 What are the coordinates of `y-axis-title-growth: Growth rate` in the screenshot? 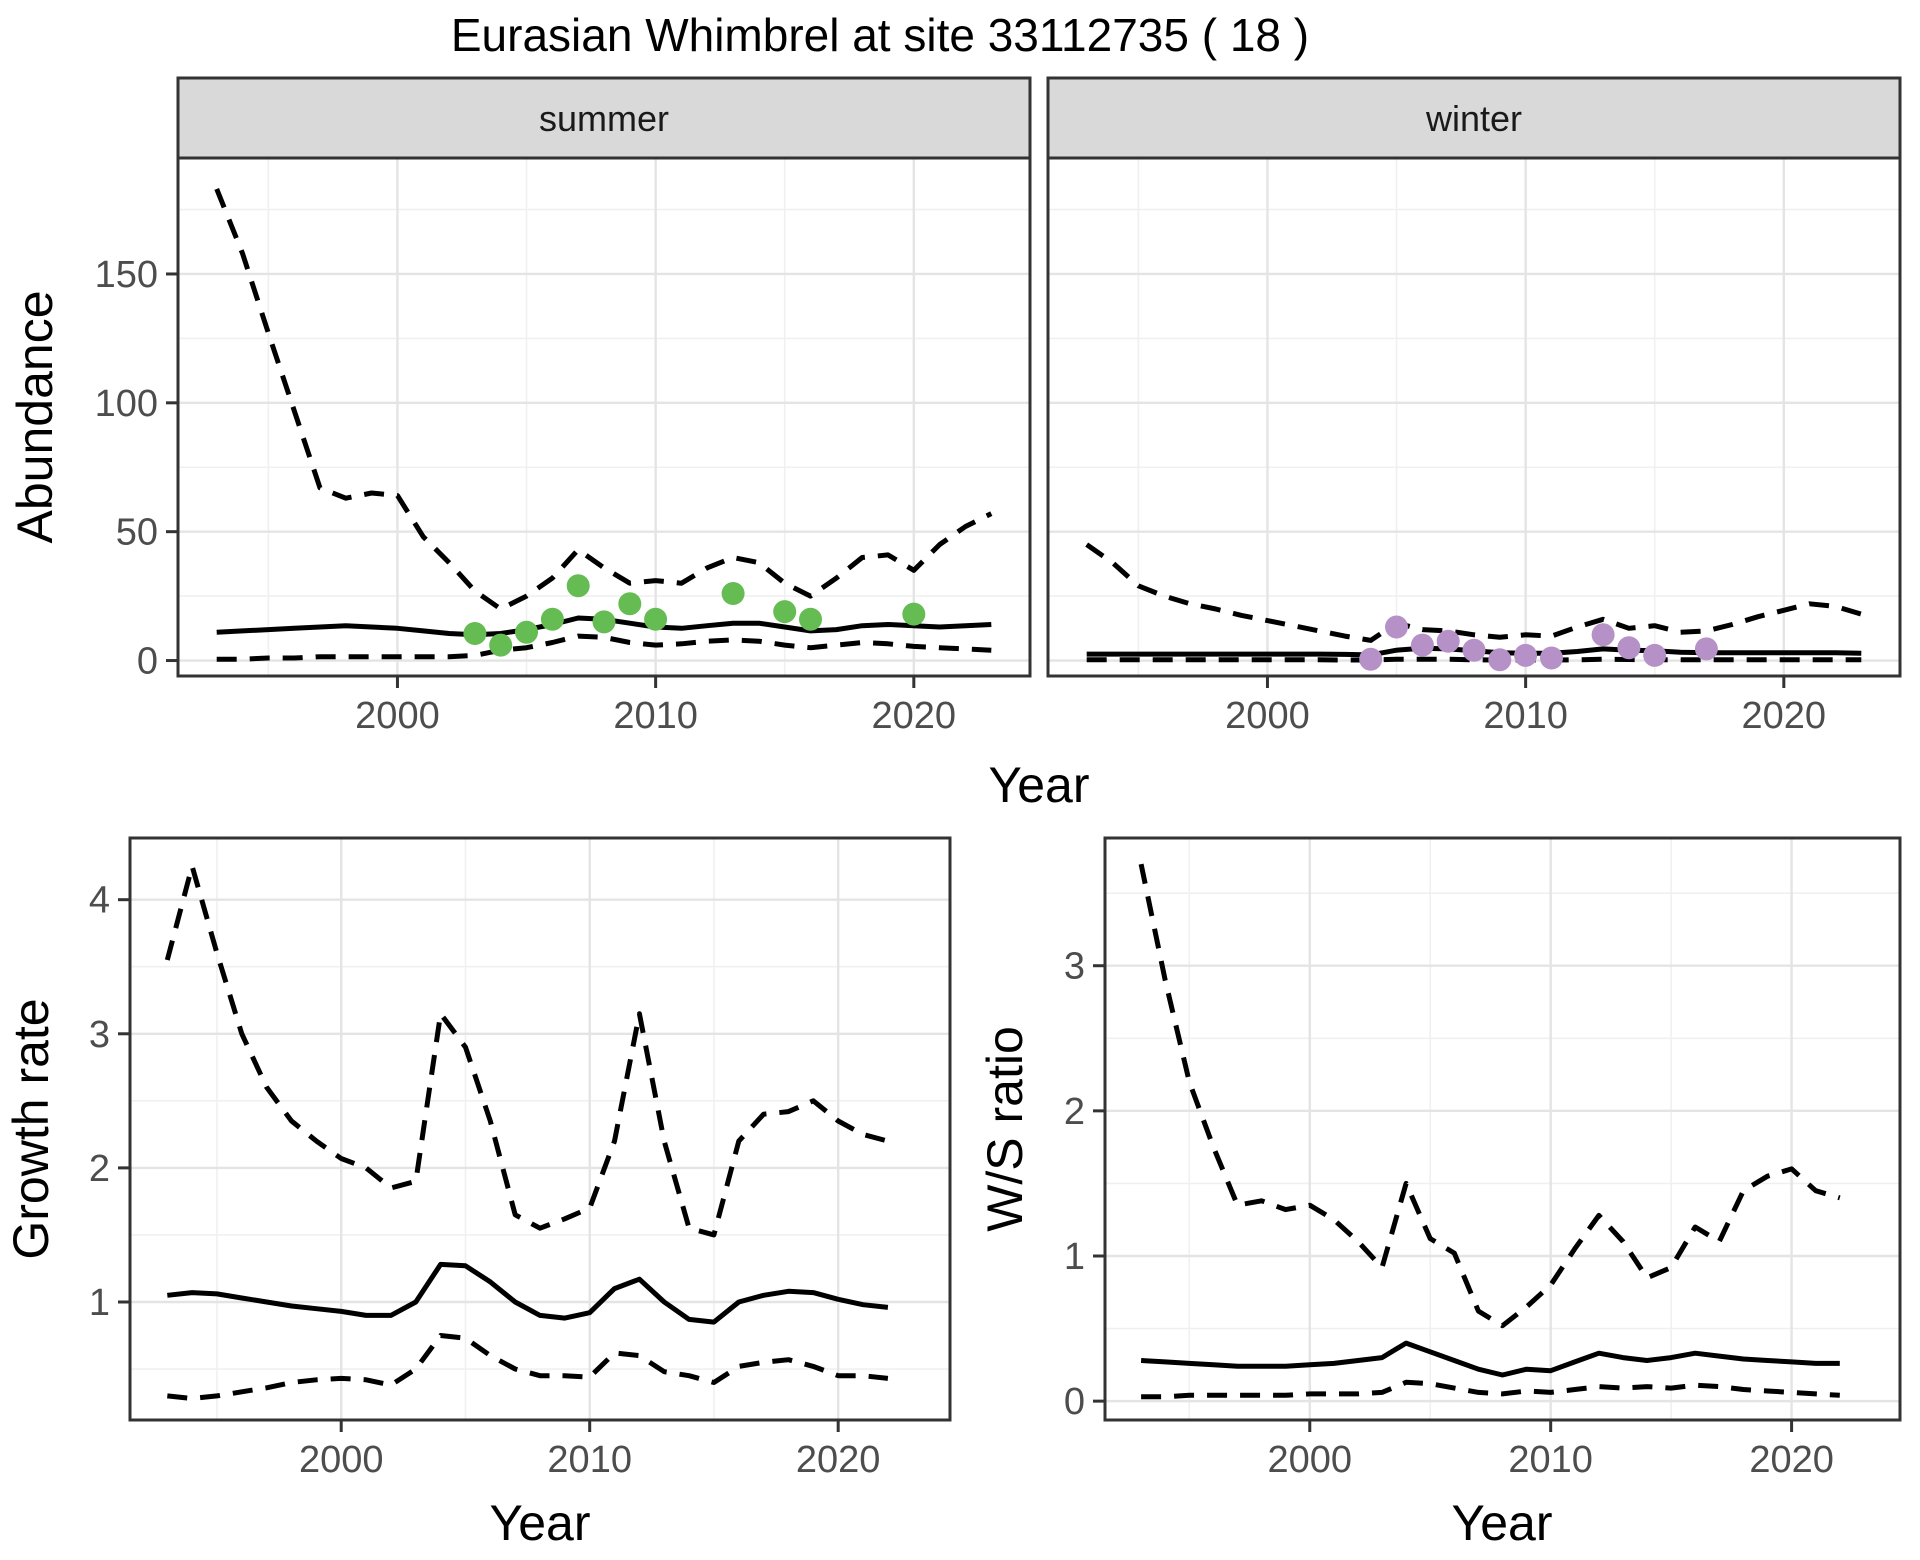 It's located at (31, 1128).